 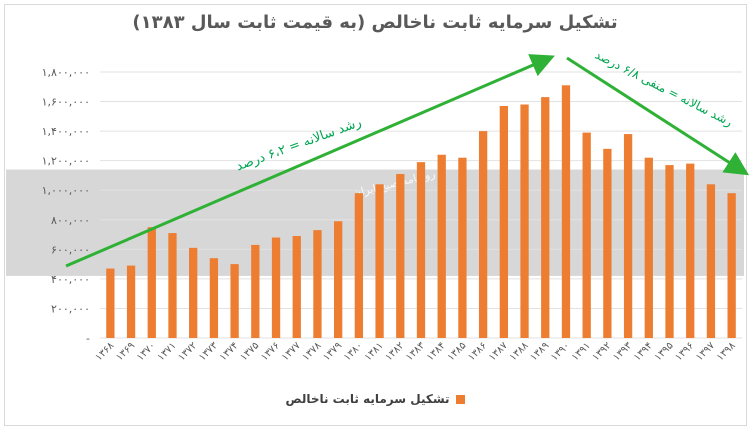 What do you see at coordinates (460, 399) in the screenshot?
I see `legend-swatch` at bounding box center [460, 399].